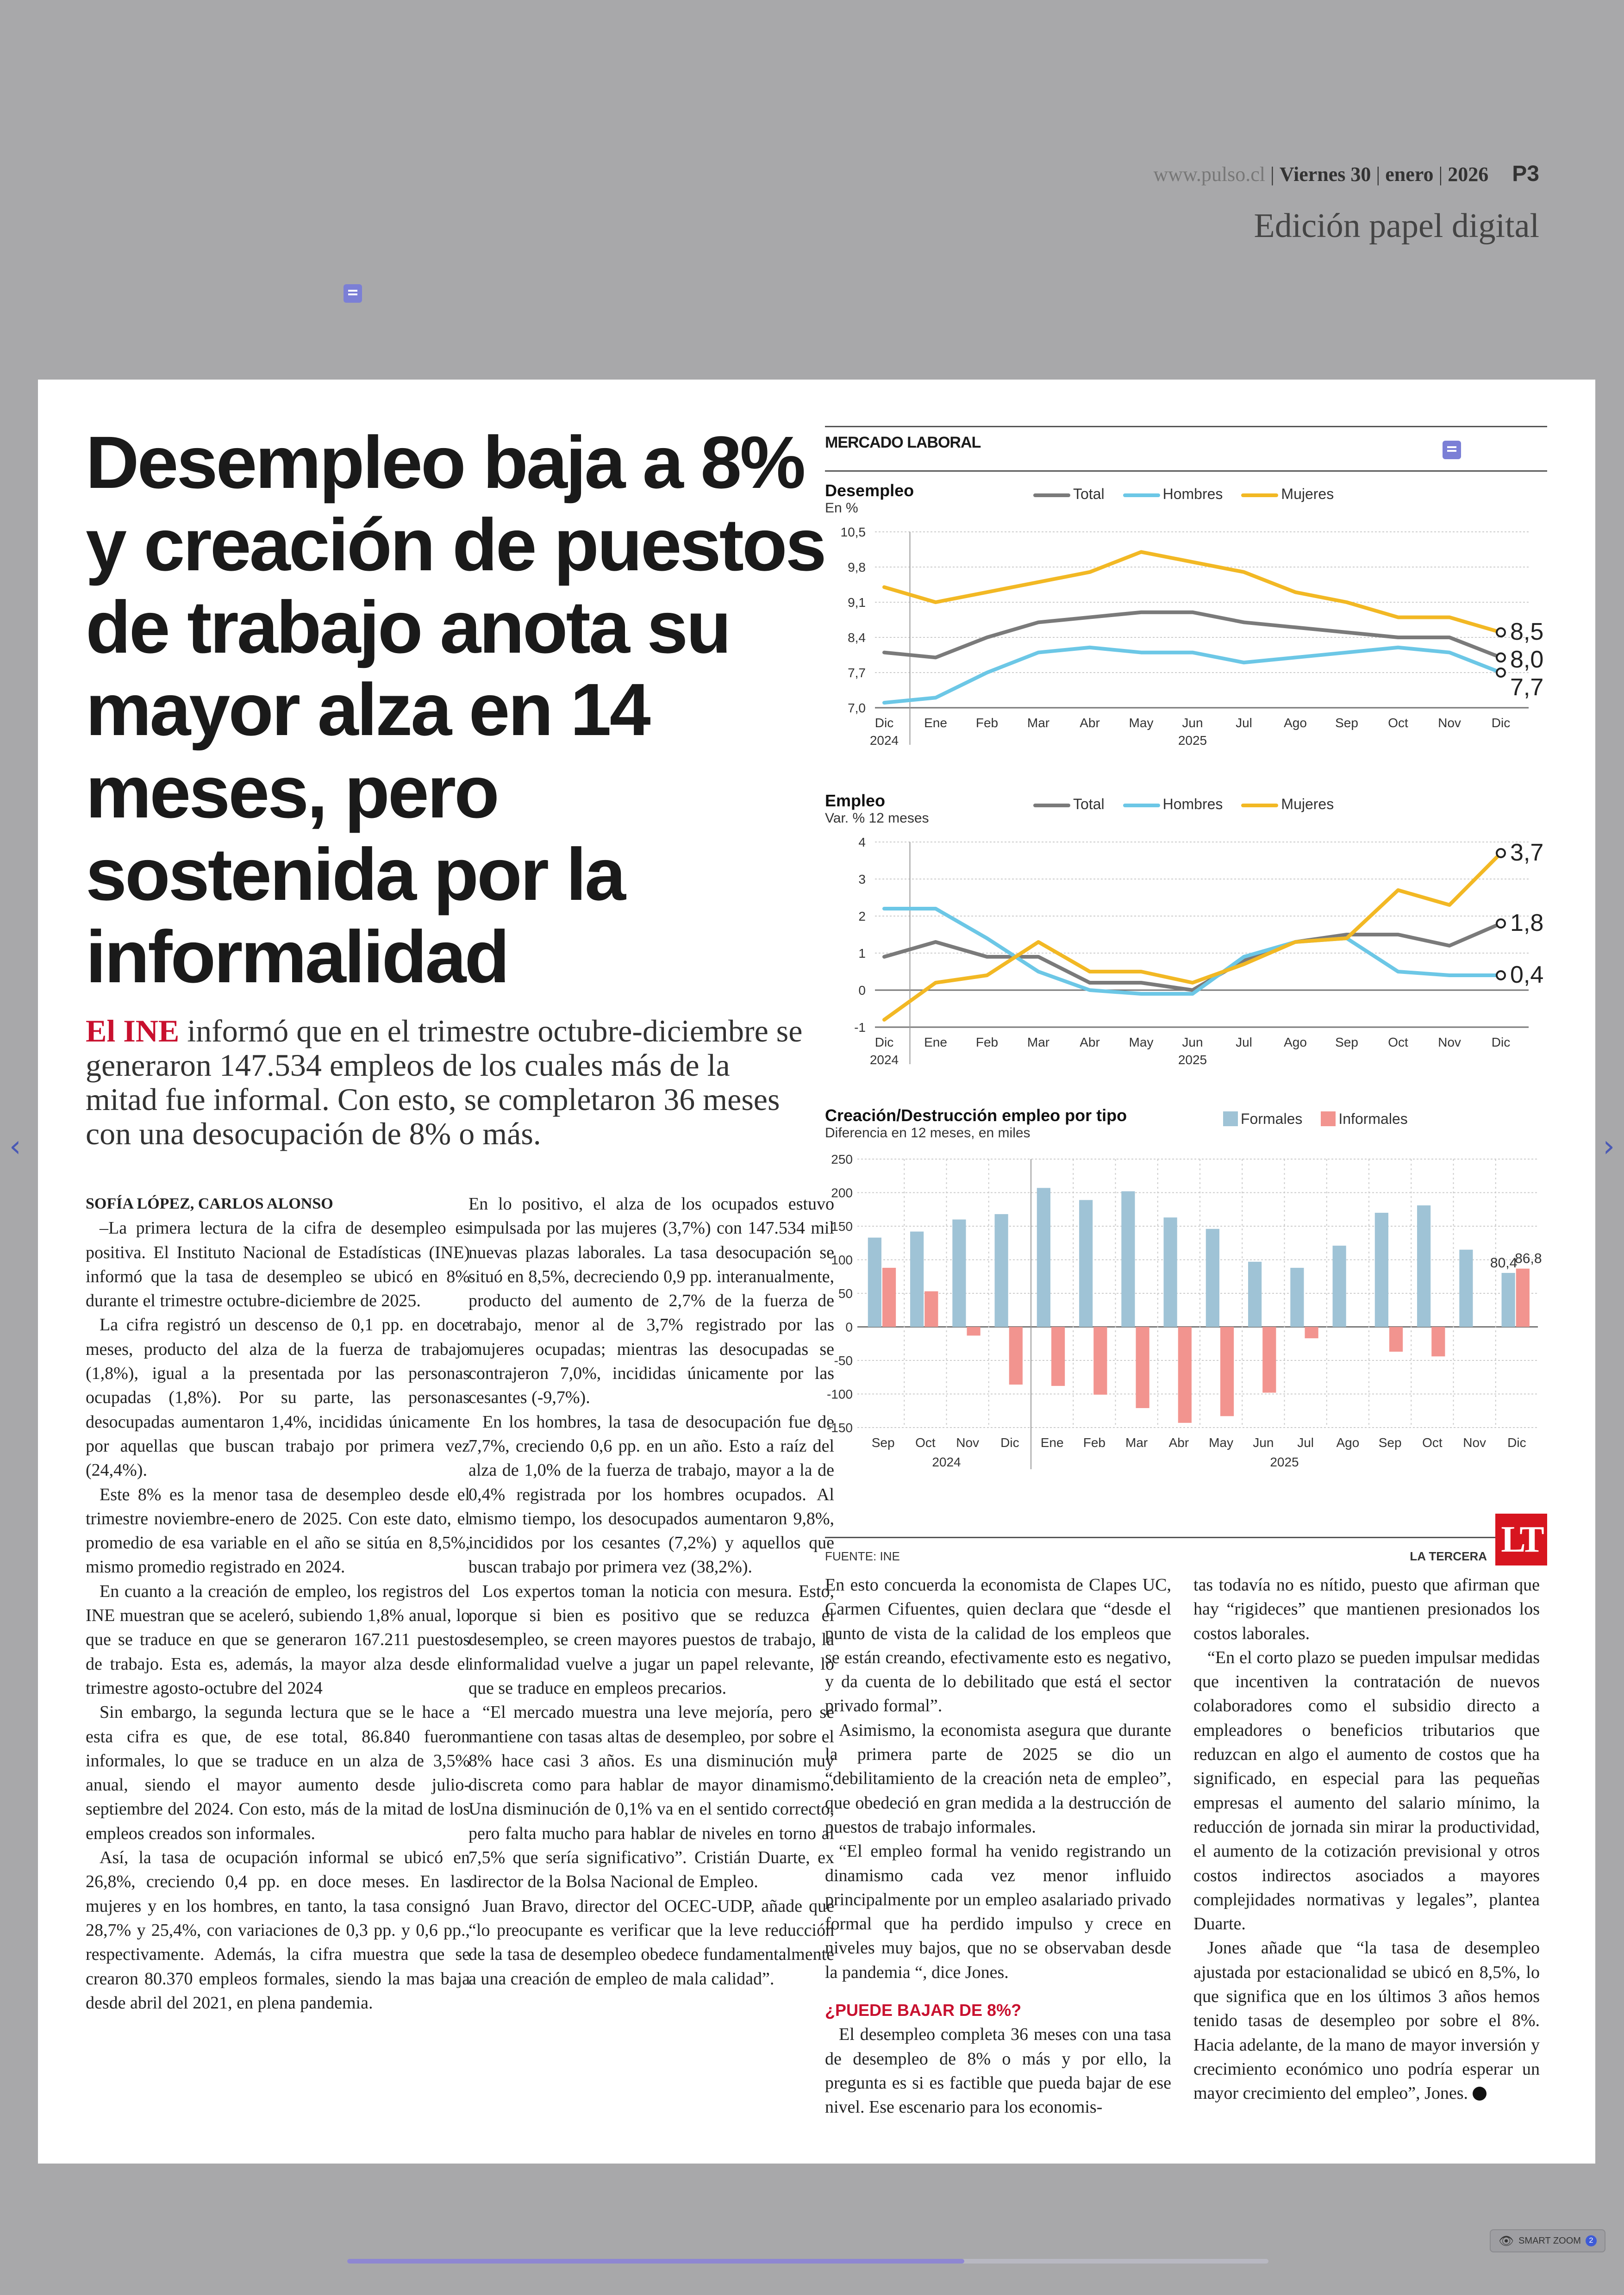 The height and width of the screenshot is (2295, 1624). What do you see at coordinates (1526, 688) in the screenshot?
I see `end-value-label: 7,7` at bounding box center [1526, 688].